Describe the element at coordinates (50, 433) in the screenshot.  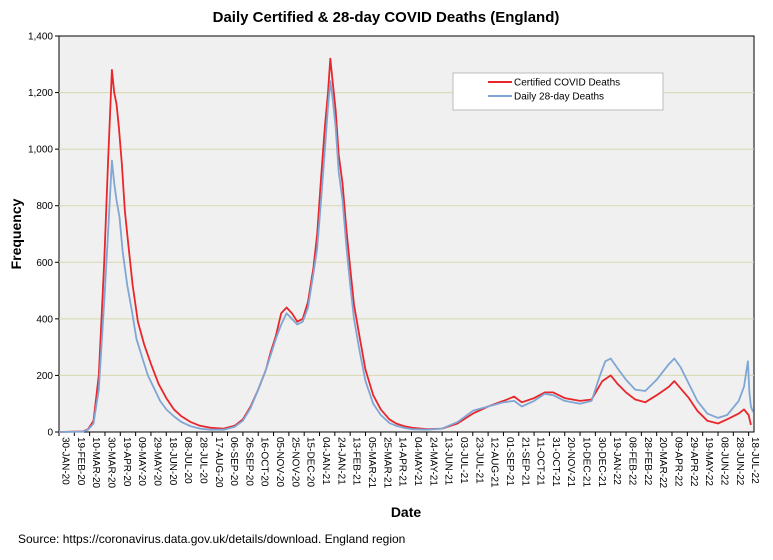
I see `y-tick-label: 0` at that location.